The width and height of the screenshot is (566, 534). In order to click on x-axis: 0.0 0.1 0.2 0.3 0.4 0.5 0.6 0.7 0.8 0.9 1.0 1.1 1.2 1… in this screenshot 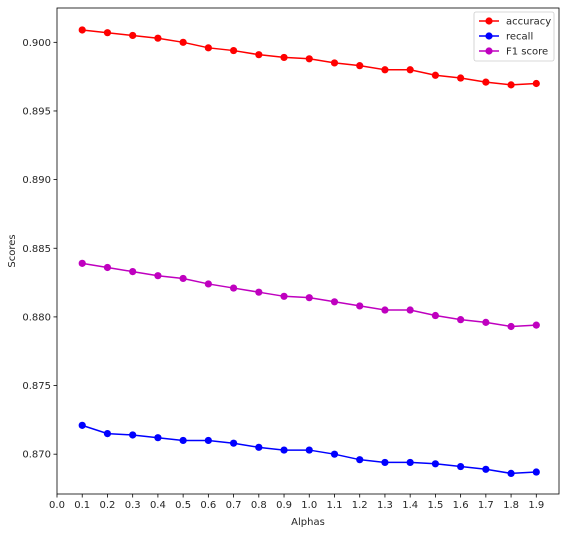, I will do `click(296, 502)`.